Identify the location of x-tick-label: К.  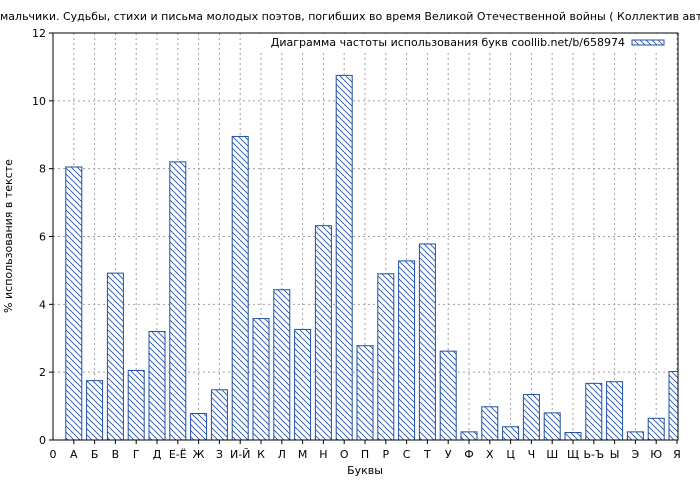
(261, 454).